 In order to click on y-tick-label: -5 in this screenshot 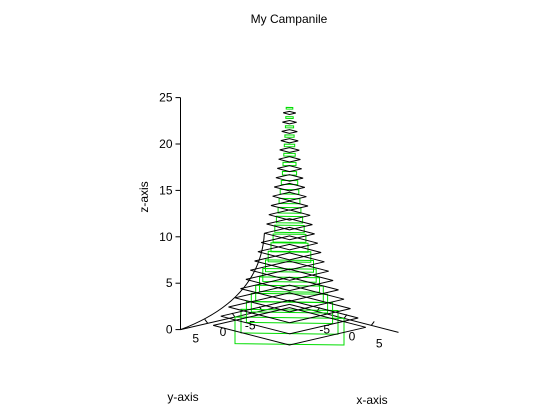, I will do `click(250, 326)`.